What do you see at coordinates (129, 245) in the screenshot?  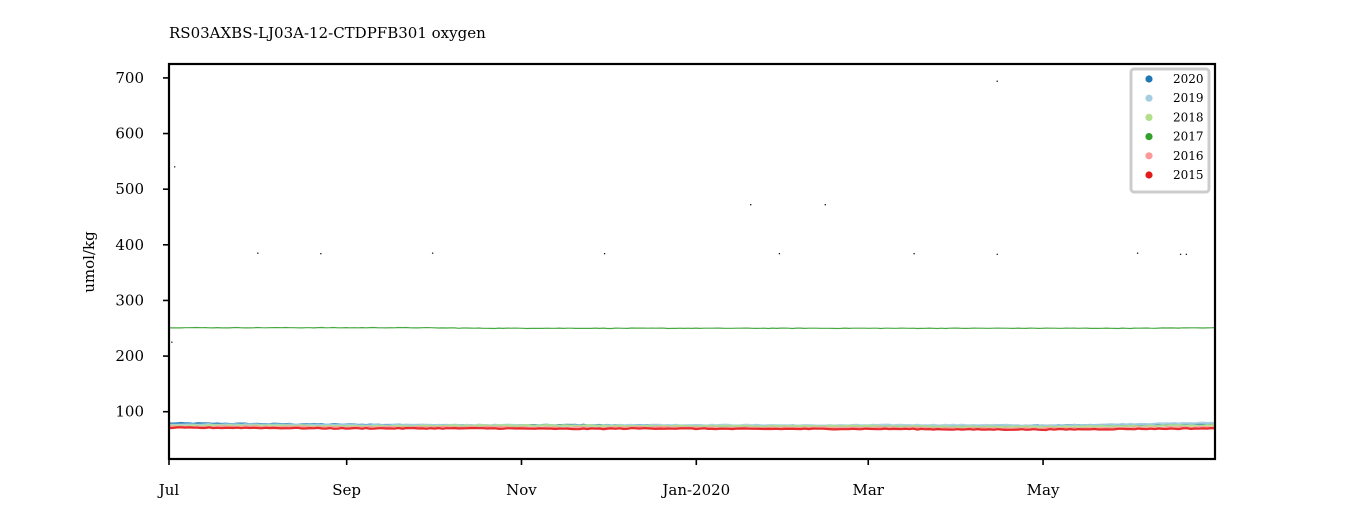 I see `y-tick-label: 400` at bounding box center [129, 245].